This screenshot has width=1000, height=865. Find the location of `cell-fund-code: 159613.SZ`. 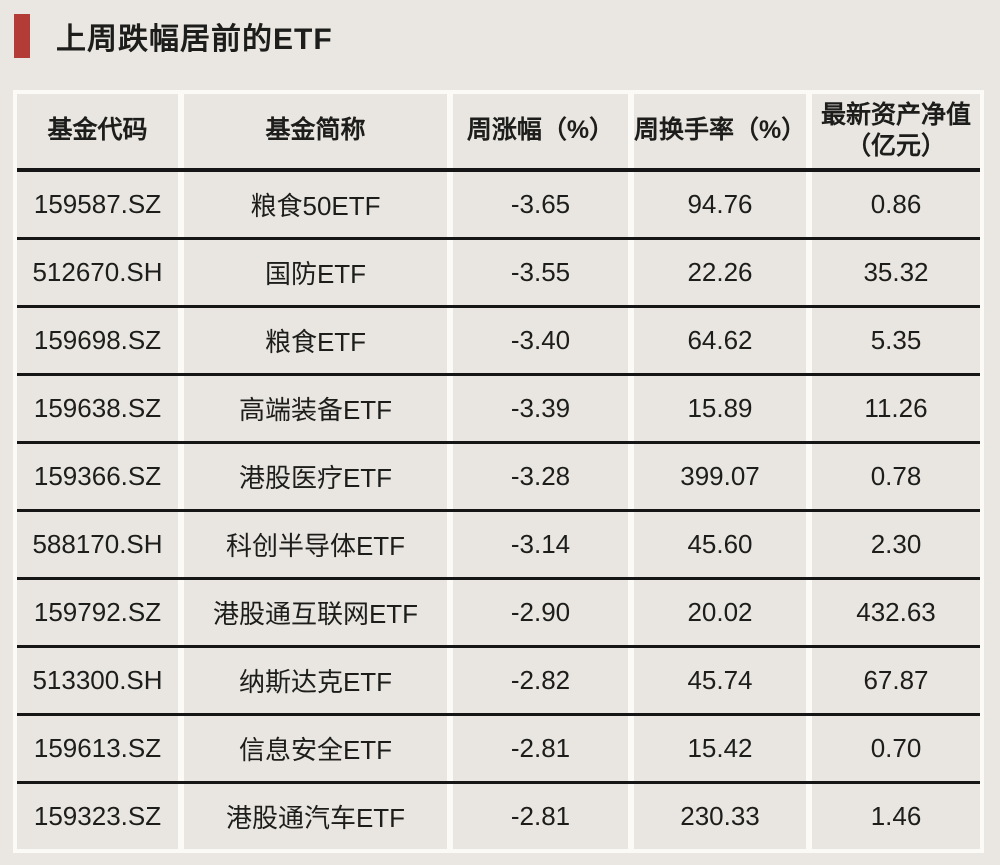

cell-fund-code: 159613.SZ is located at coordinates (97, 748).